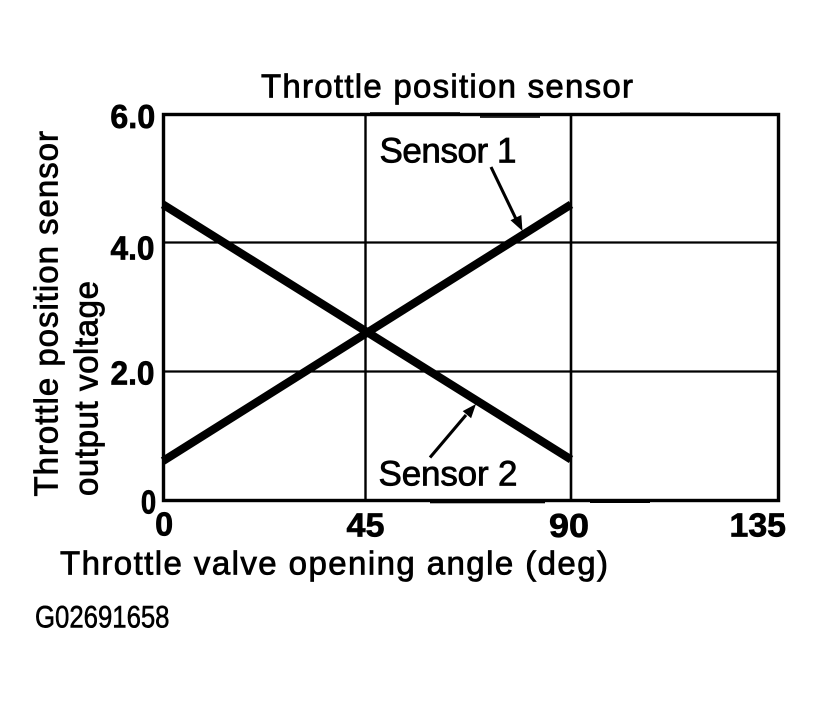 The image size is (822, 702). Describe the element at coordinates (569, 525) in the screenshot. I see `svg-text: 90` at that location.